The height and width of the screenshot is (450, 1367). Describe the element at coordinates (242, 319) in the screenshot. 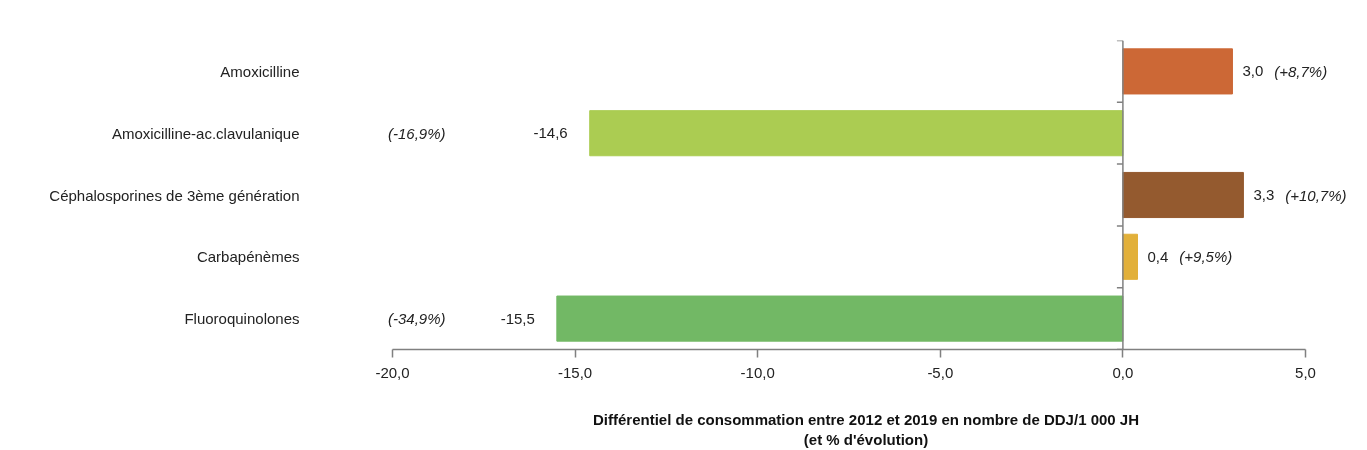

I see `y-tick-label: Fluoroquinolones` at that location.